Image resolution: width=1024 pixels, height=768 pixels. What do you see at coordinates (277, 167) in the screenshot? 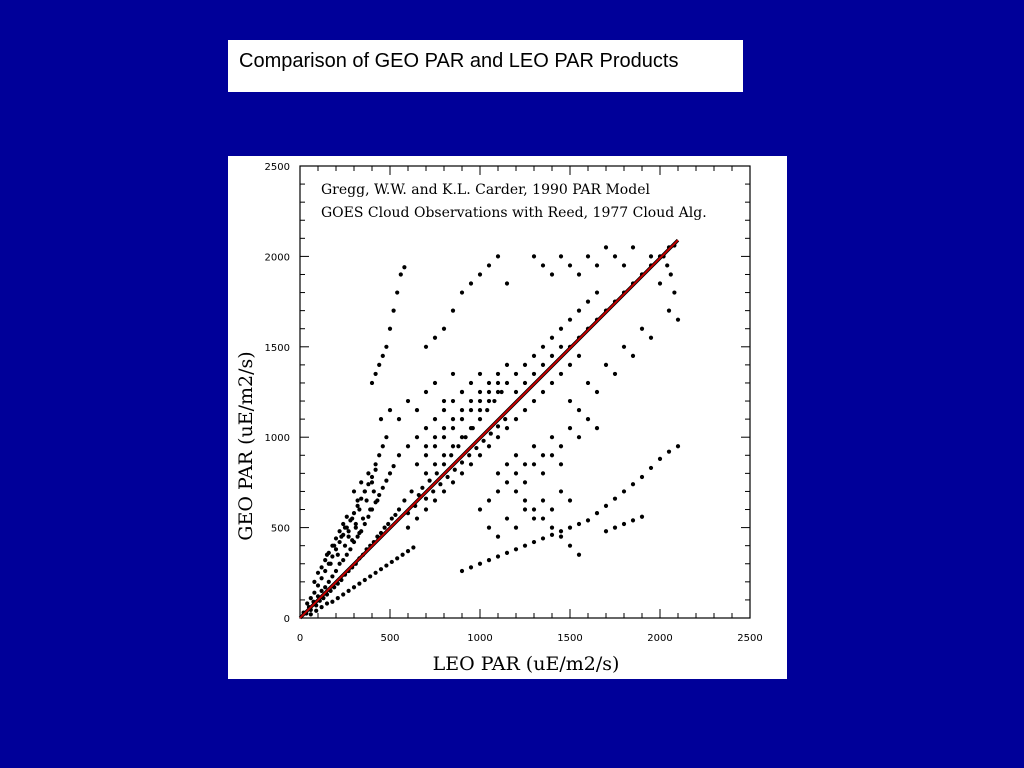
I see `y-tick-label: 2500` at bounding box center [277, 167].